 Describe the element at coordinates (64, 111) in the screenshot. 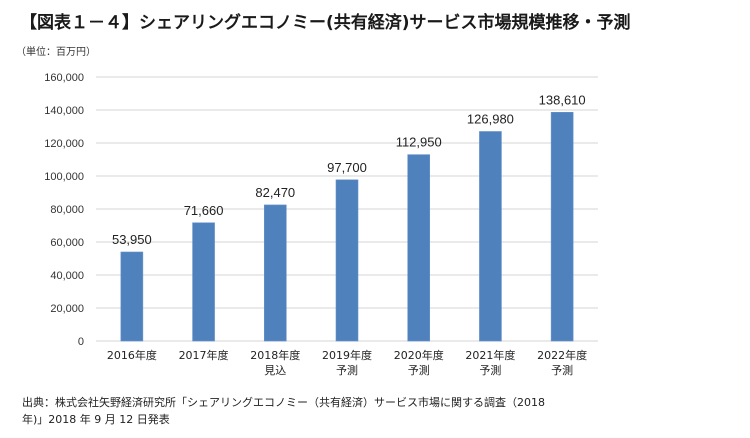

I see `y-tick-label: 140,000` at that location.